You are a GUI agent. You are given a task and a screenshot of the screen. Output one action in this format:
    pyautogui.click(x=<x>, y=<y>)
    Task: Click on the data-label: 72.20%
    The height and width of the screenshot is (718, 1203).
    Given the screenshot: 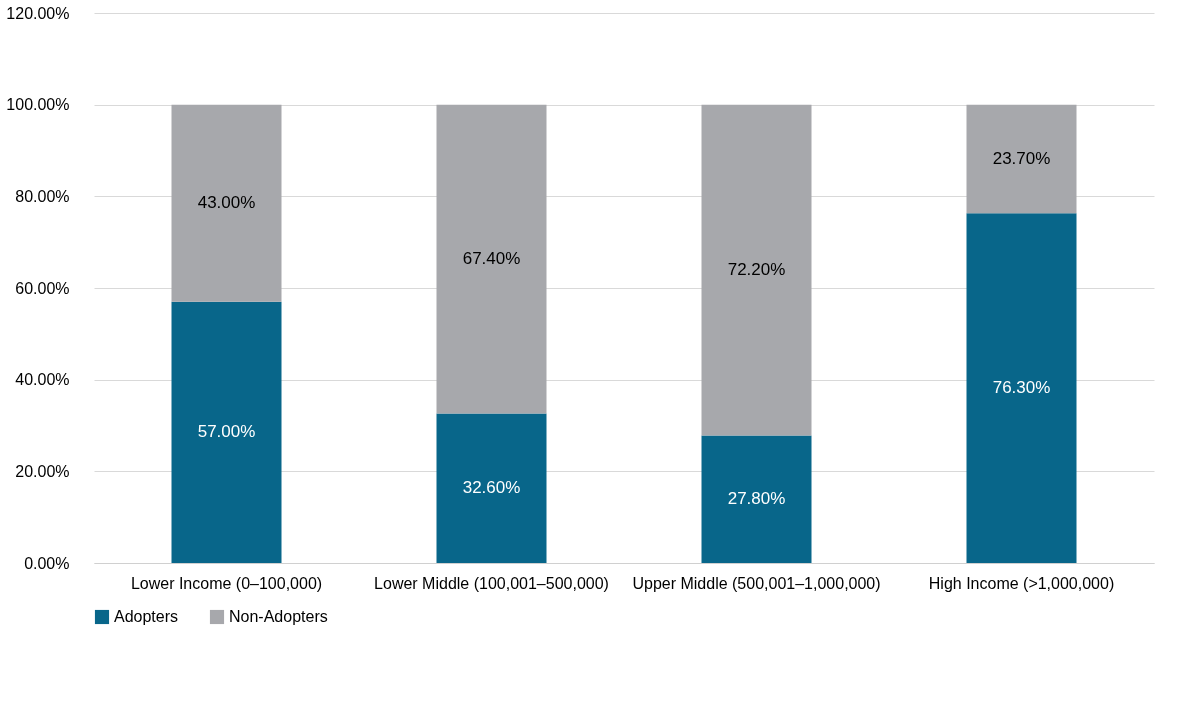 What is the action you would take?
    pyautogui.click(x=756, y=270)
    